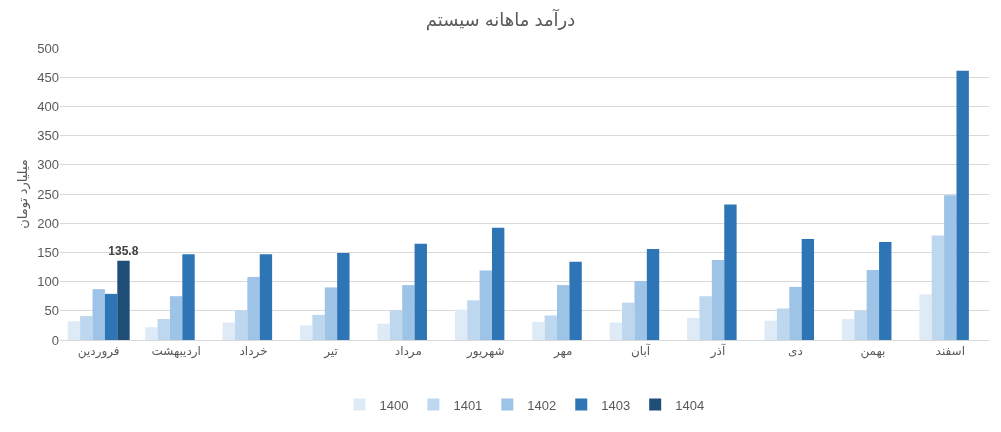 The width and height of the screenshot is (1001, 432). What do you see at coordinates (48, 48) in the screenshot?
I see `y-tick-label: 500` at bounding box center [48, 48].